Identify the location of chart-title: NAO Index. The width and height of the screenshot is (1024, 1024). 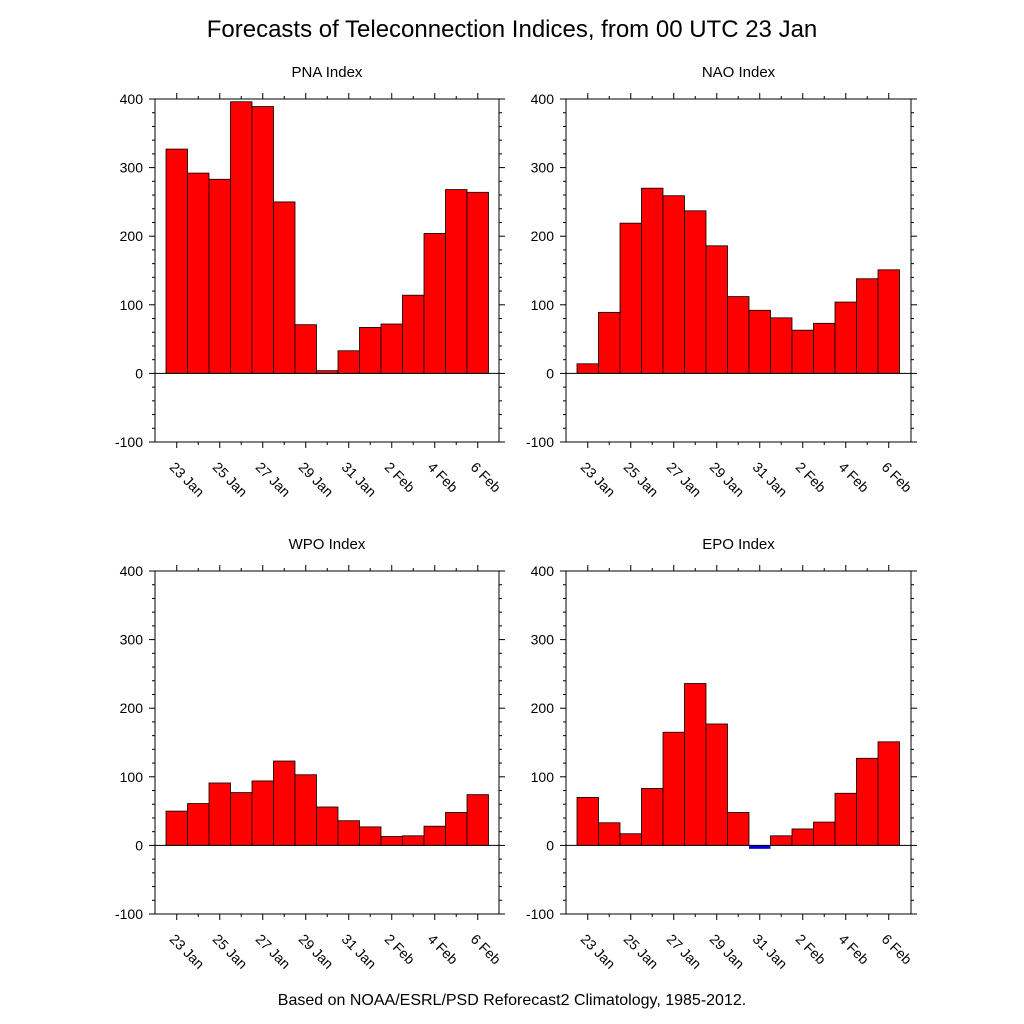
(739, 72).